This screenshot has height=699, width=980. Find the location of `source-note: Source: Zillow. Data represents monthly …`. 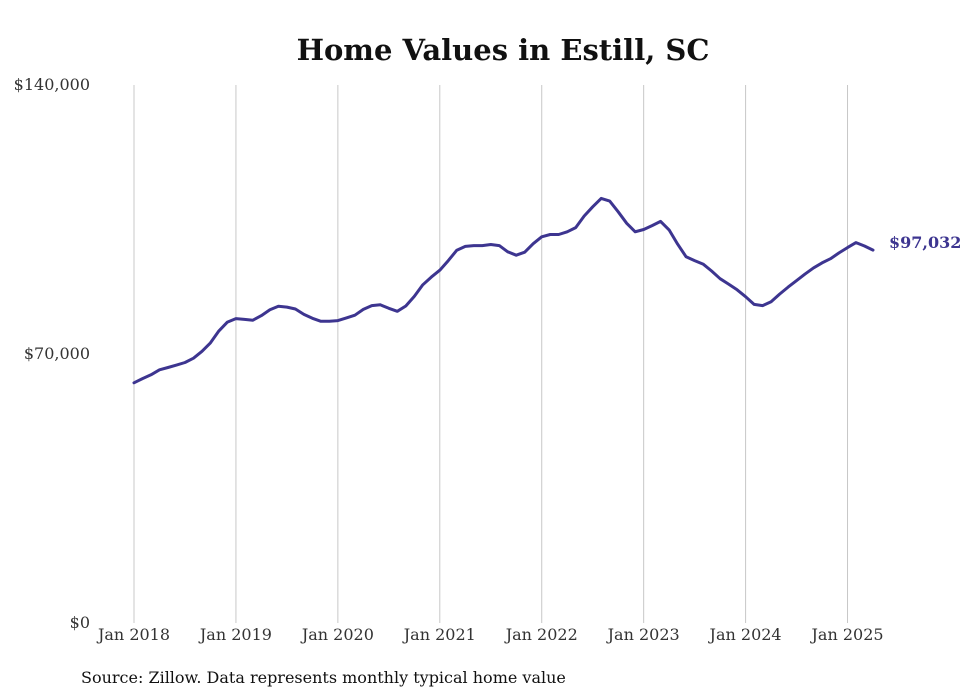

source-note: Source: Zillow. Data represents monthly … is located at coordinates (323, 677).